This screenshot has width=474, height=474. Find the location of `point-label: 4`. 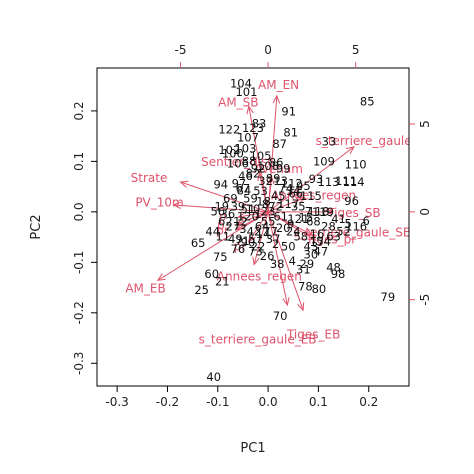

point-label: 4 is located at coordinates (292, 261).